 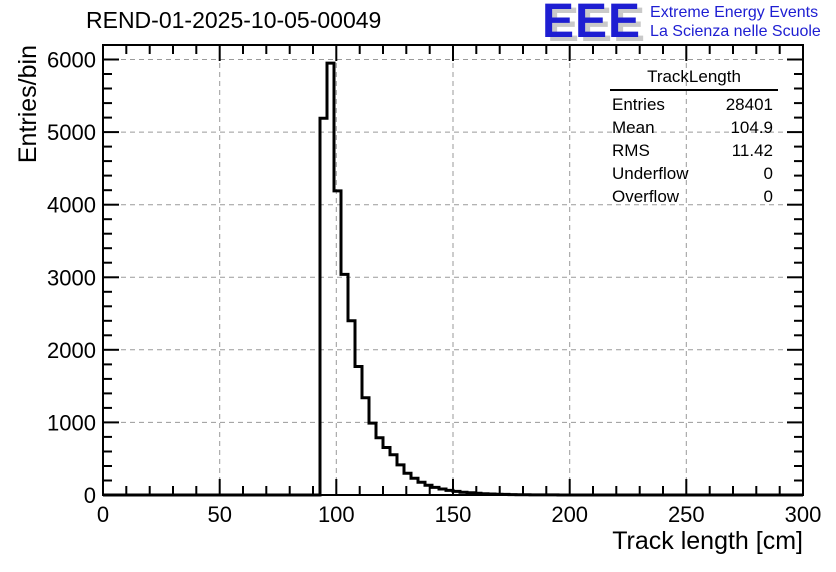 What do you see at coordinates (707, 541) in the screenshot?
I see `x-axis-title: Track length [cm]` at bounding box center [707, 541].